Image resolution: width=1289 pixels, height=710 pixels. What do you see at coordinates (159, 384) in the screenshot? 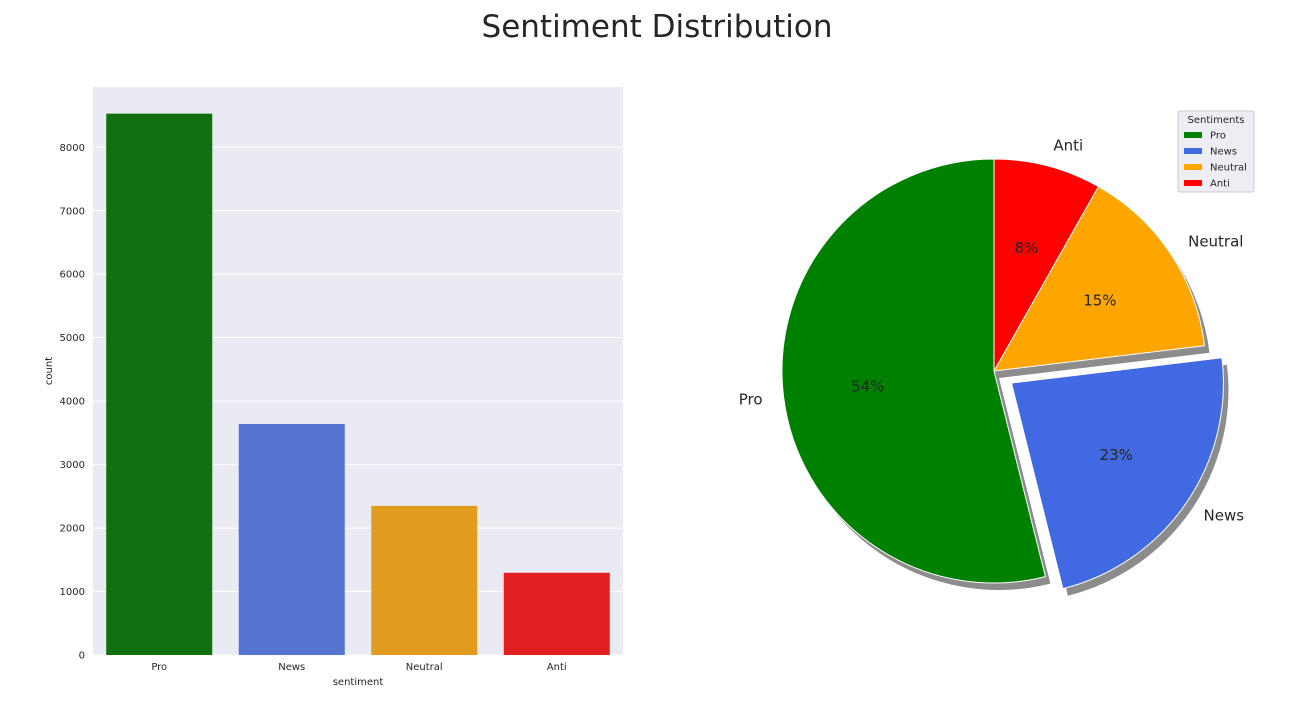
I see `bar-pro` at bounding box center [159, 384].